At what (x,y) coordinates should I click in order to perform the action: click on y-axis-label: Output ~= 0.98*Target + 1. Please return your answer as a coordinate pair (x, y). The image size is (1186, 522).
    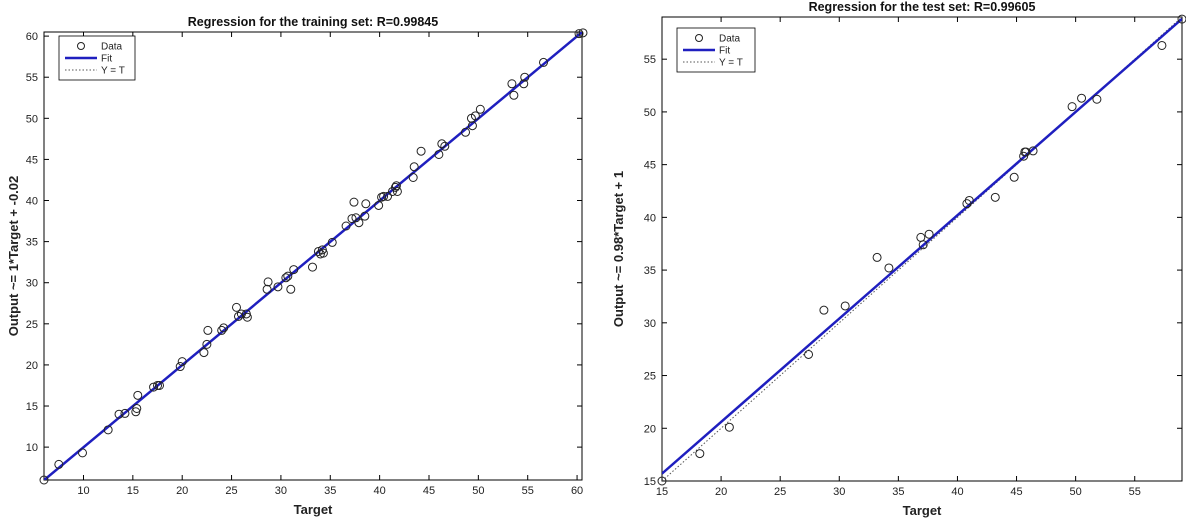
    Looking at the image, I should click on (618, 249).